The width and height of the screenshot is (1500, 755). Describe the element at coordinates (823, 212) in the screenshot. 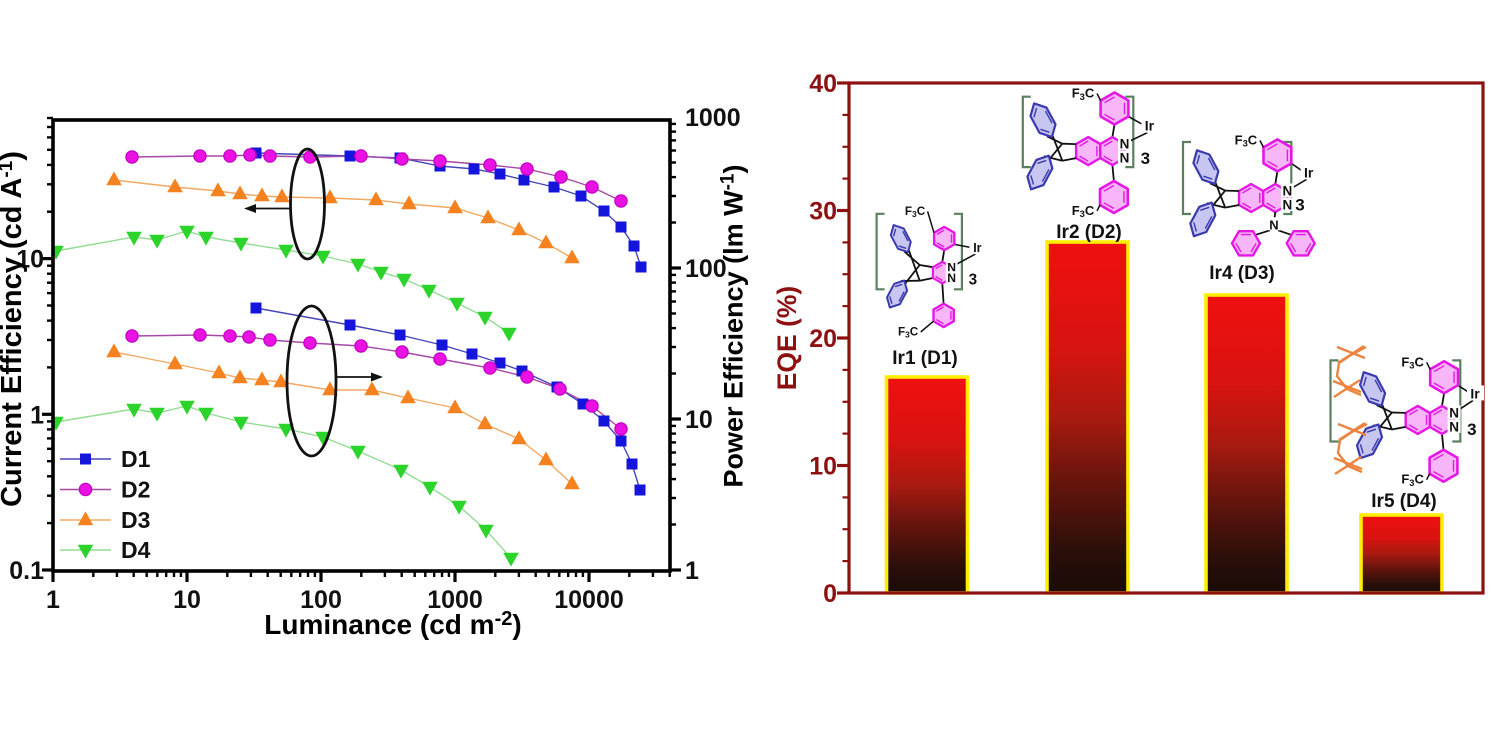

I see `svg-text: 30` at that location.